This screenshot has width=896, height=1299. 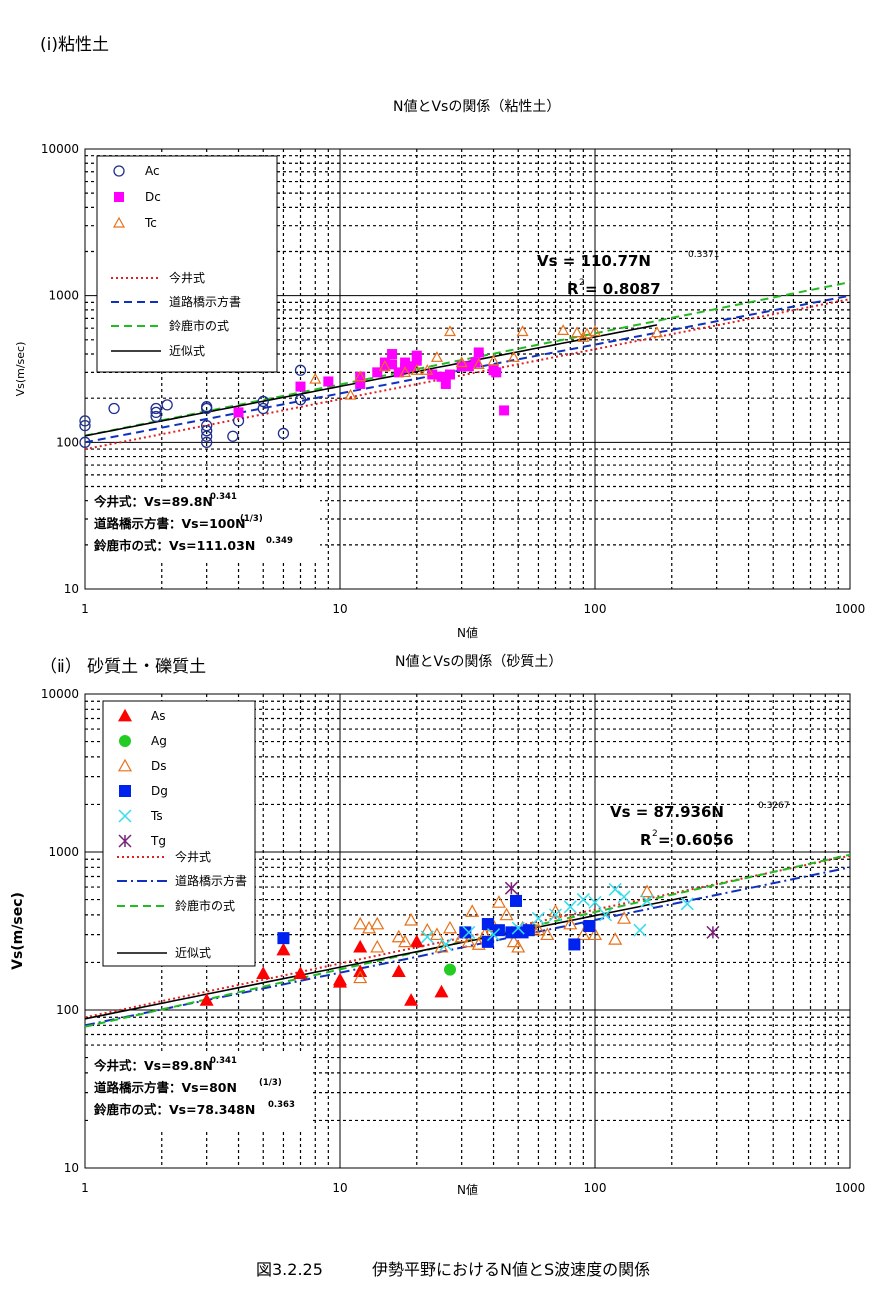 What do you see at coordinates (174, 545) in the screenshot?
I see `formula-2: 鈴鹿市の式：Vs=111.03N` at bounding box center [174, 545].